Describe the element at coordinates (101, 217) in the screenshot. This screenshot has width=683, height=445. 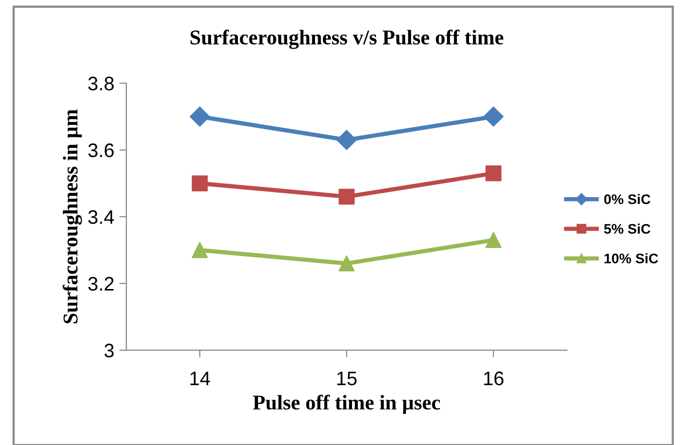
I see `y-tick-label: 3.4` at that location.